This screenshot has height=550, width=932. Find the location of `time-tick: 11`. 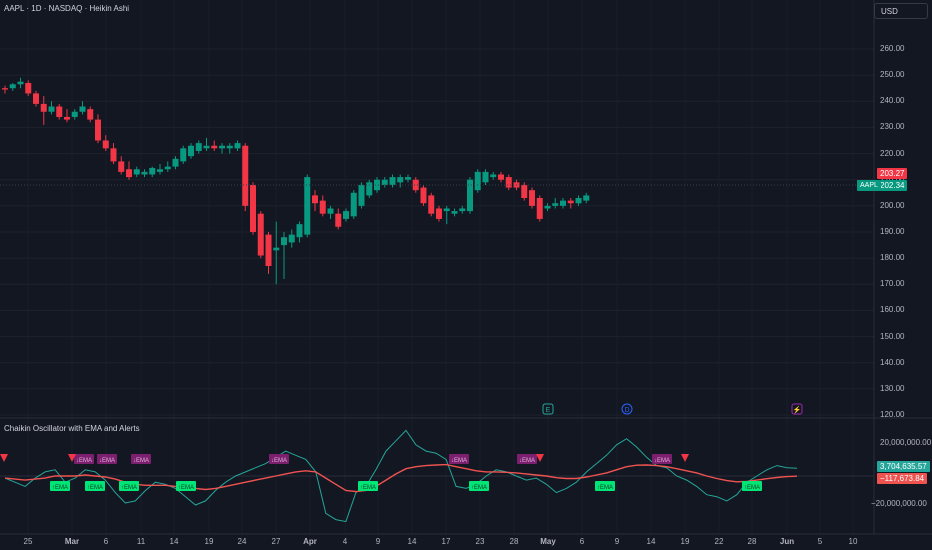

time-tick: 11 is located at coordinates (141, 541).